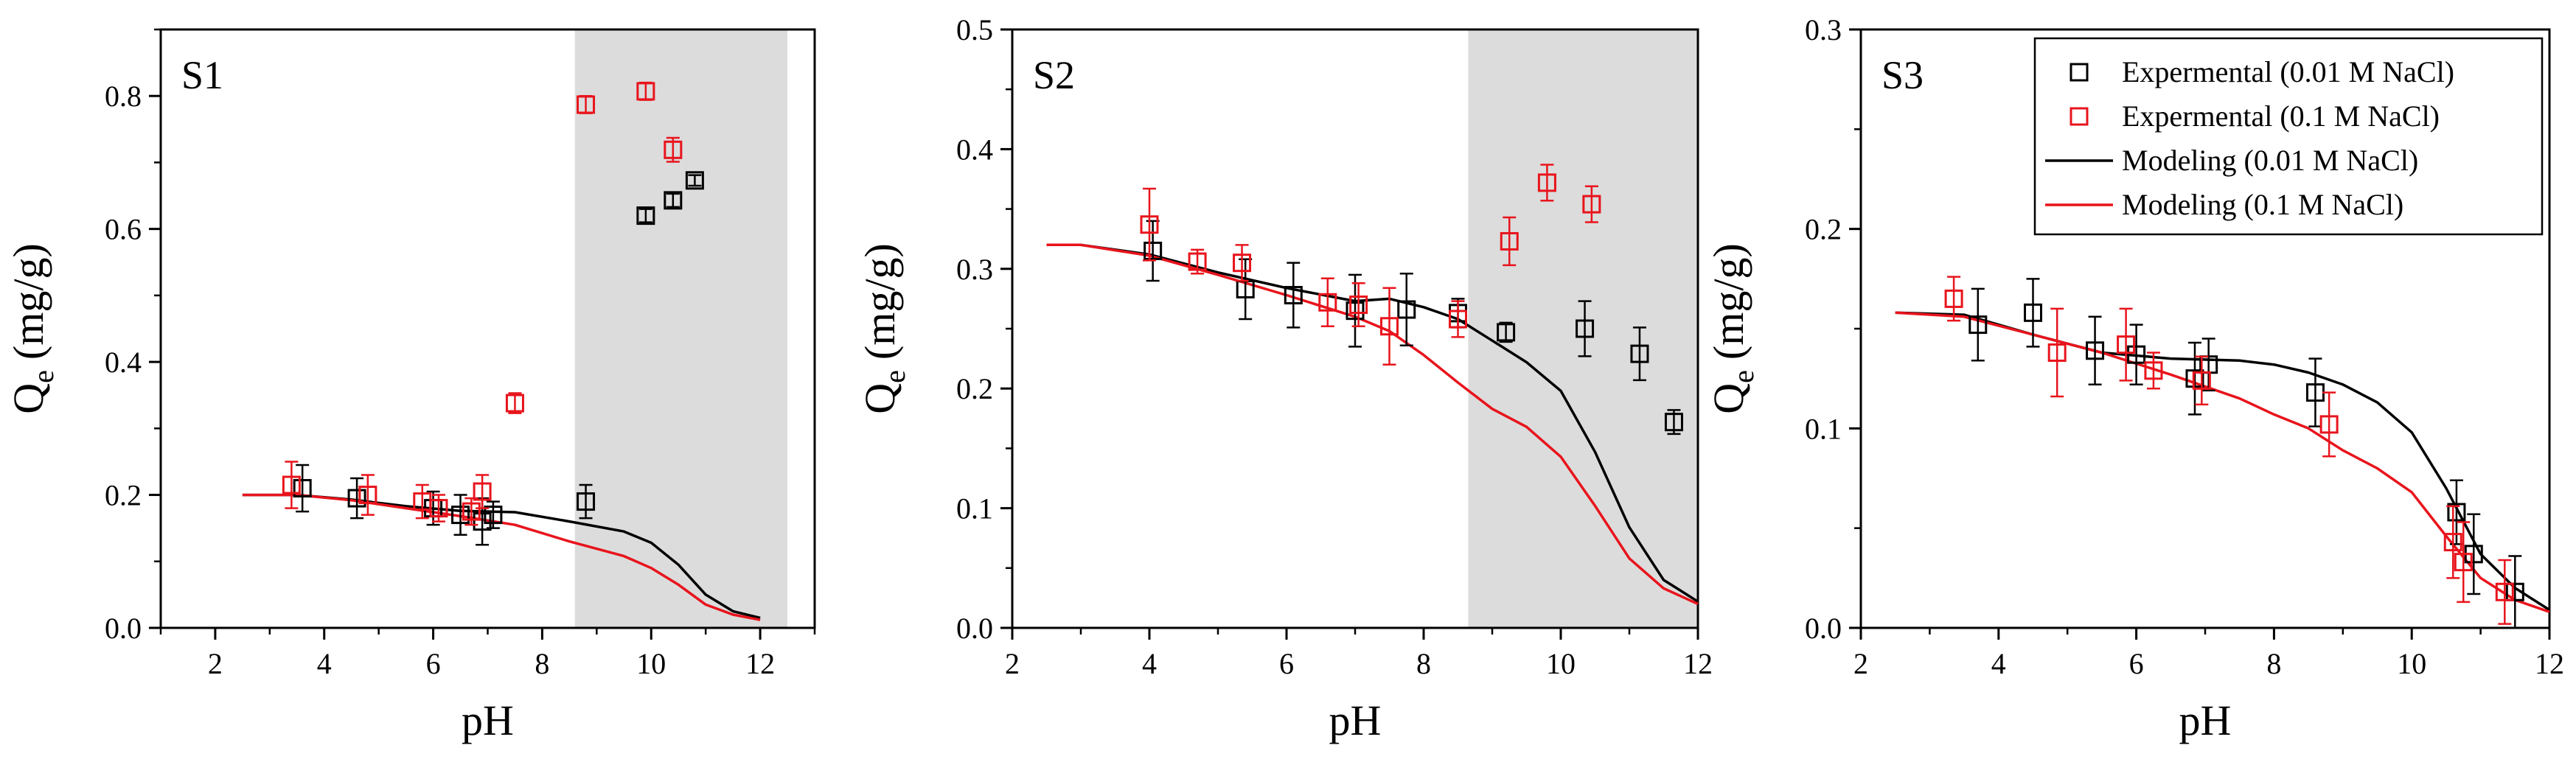  What do you see at coordinates (202, 75) in the screenshot?
I see `panel-label: S1` at bounding box center [202, 75].